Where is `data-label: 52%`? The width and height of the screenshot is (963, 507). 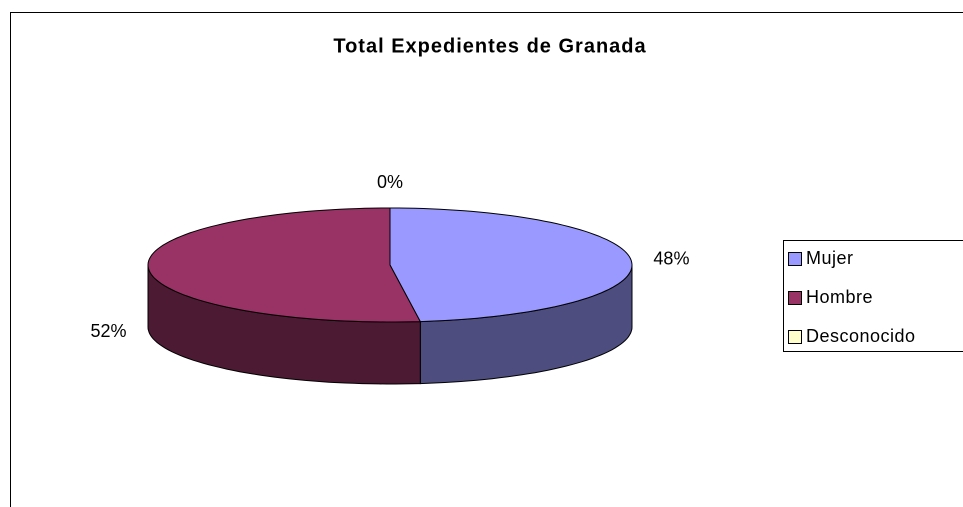
data-label: 52% is located at coordinates (109, 331).